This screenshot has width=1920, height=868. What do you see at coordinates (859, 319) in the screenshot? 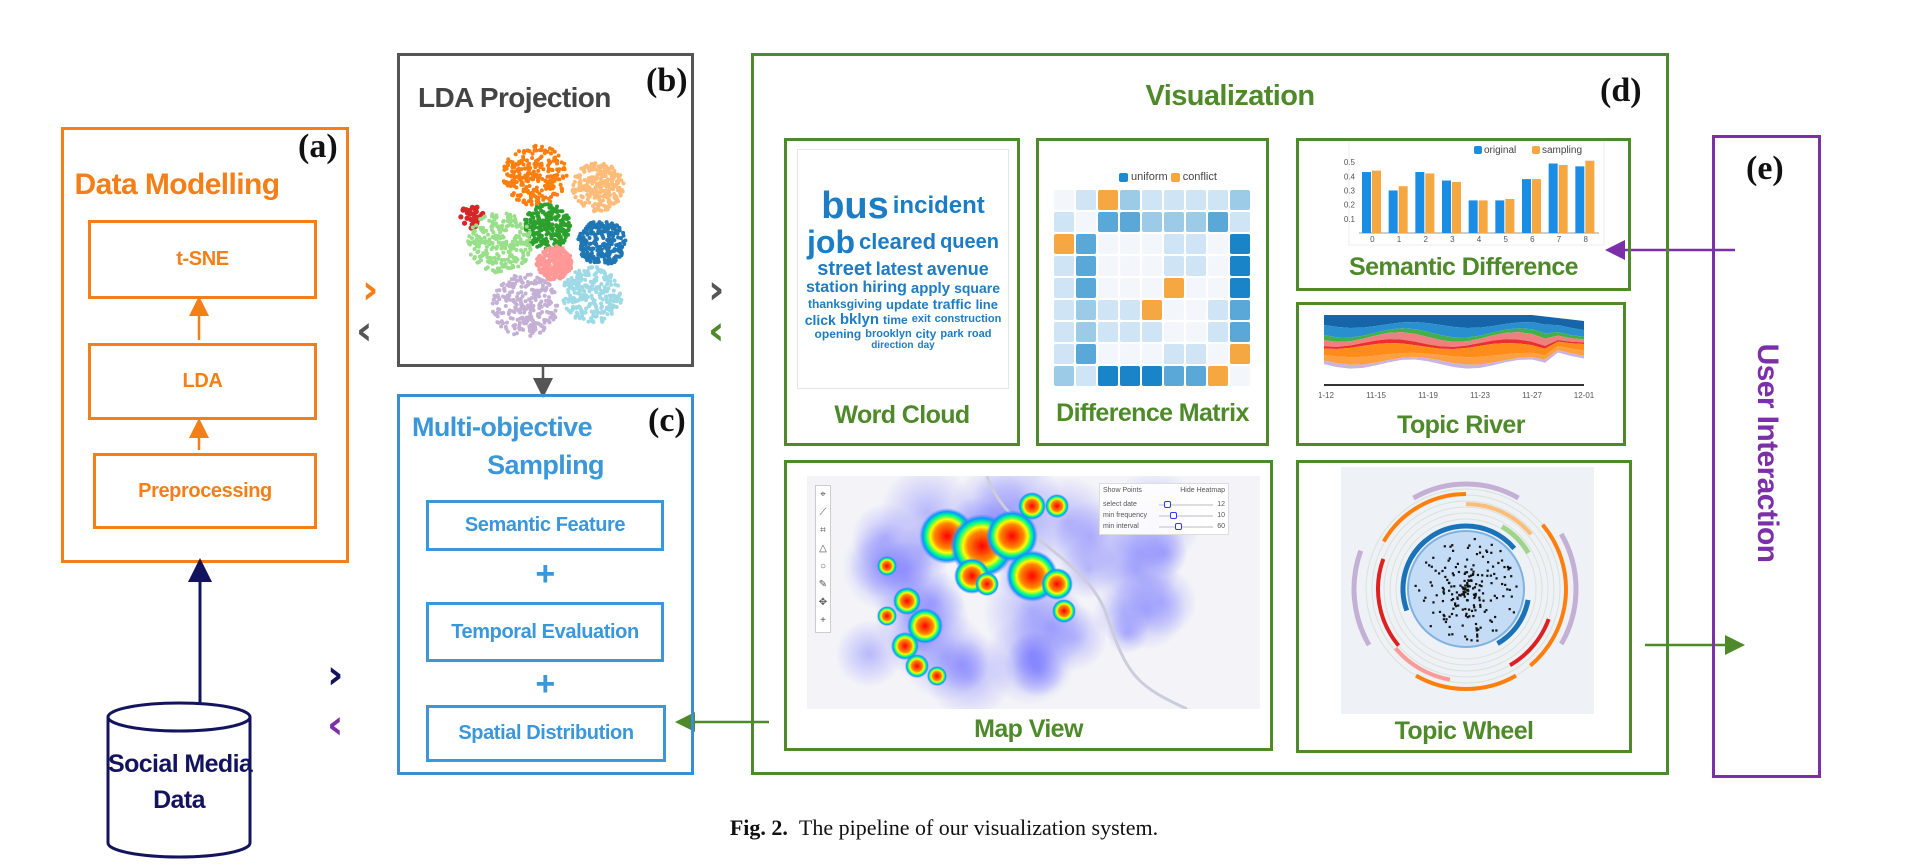
I see `word-cloud-word: bklyn` at bounding box center [859, 319].